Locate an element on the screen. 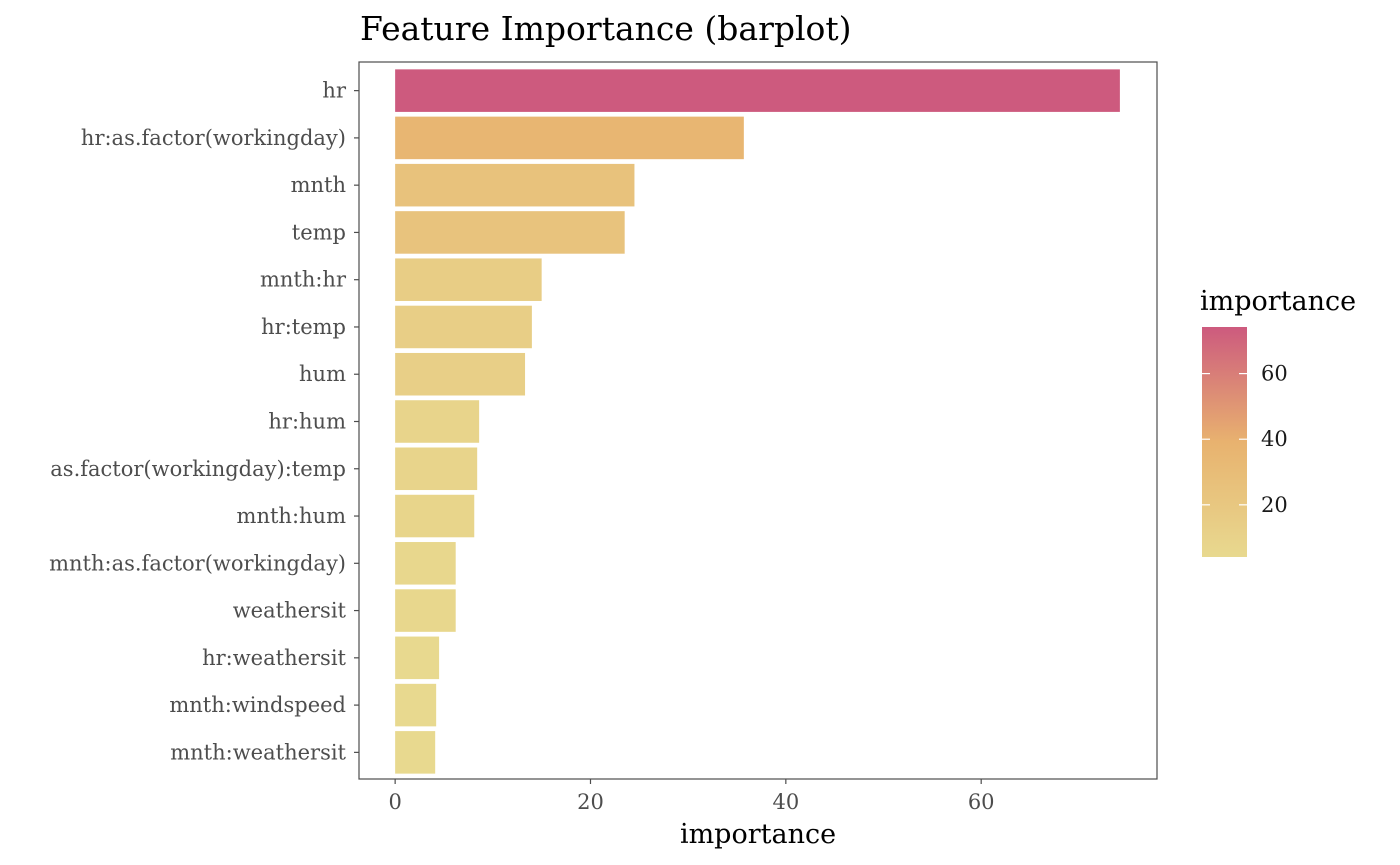 The height and width of the screenshot is (865, 1400). x-tick-label: 0 is located at coordinates (394, 802).